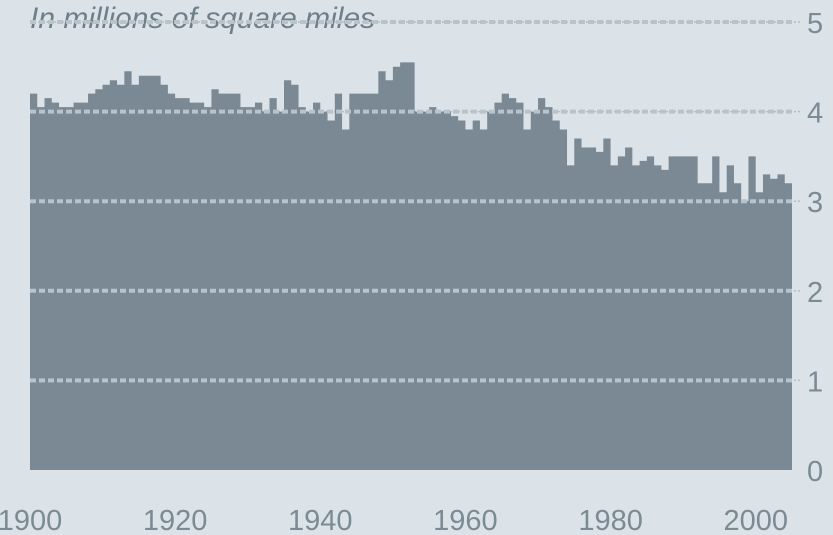 This screenshot has width=833, height=535. I want to click on y-tick-4: 4, so click(815, 114).